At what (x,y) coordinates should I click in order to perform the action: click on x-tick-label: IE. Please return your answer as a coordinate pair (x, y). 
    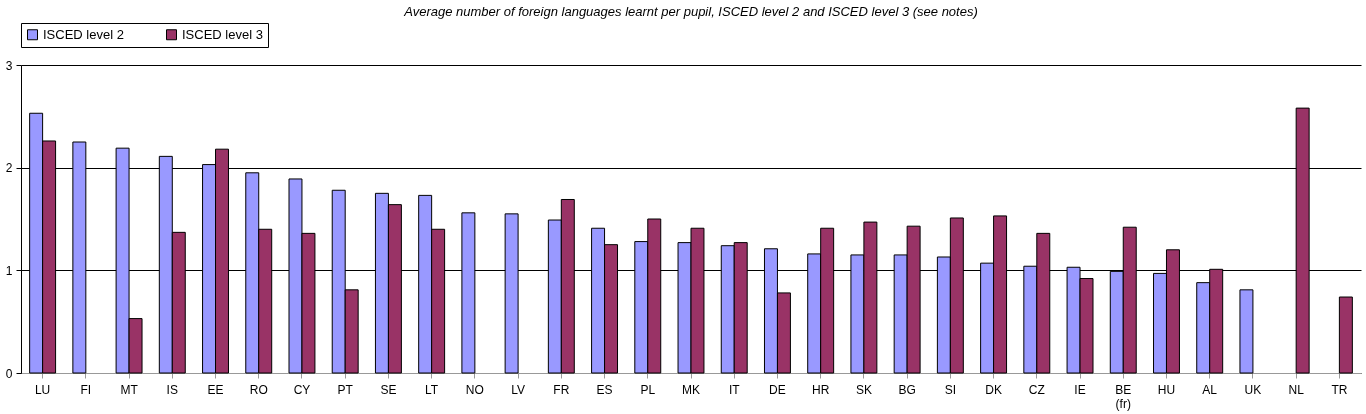
    Looking at the image, I should click on (1080, 389).